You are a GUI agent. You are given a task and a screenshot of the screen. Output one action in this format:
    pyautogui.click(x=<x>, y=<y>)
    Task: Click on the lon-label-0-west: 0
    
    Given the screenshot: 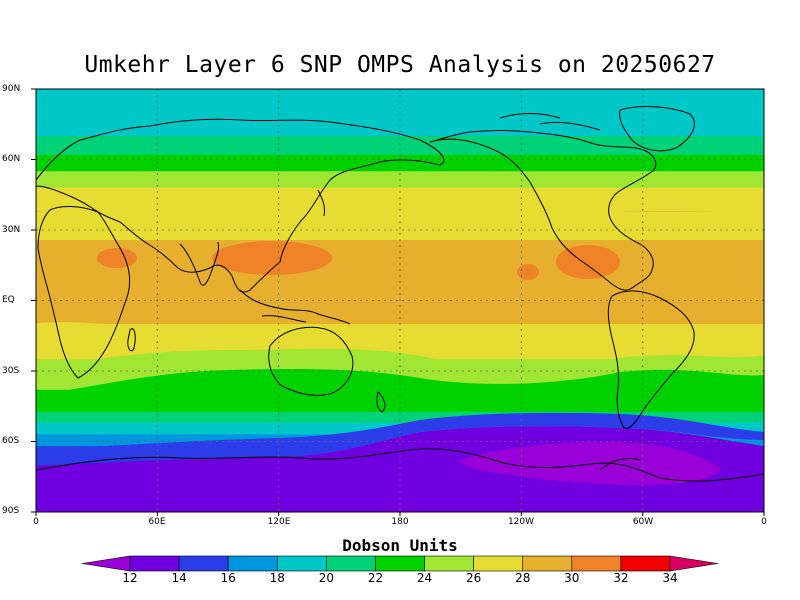 What is the action you would take?
    pyautogui.click(x=36, y=522)
    